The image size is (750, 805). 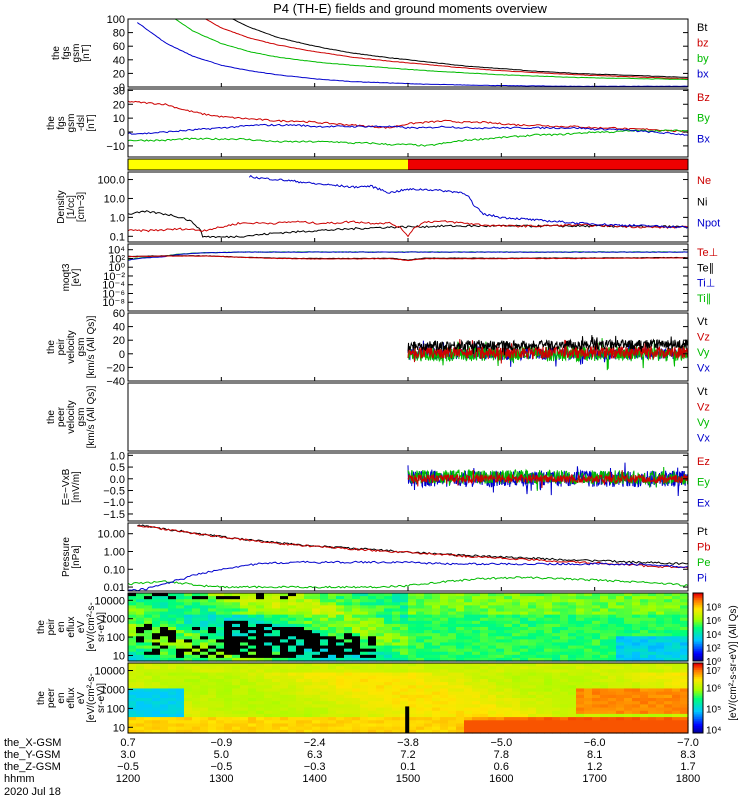 I want to click on ytick-label-10-2: 1000, so click(x=113, y=690).